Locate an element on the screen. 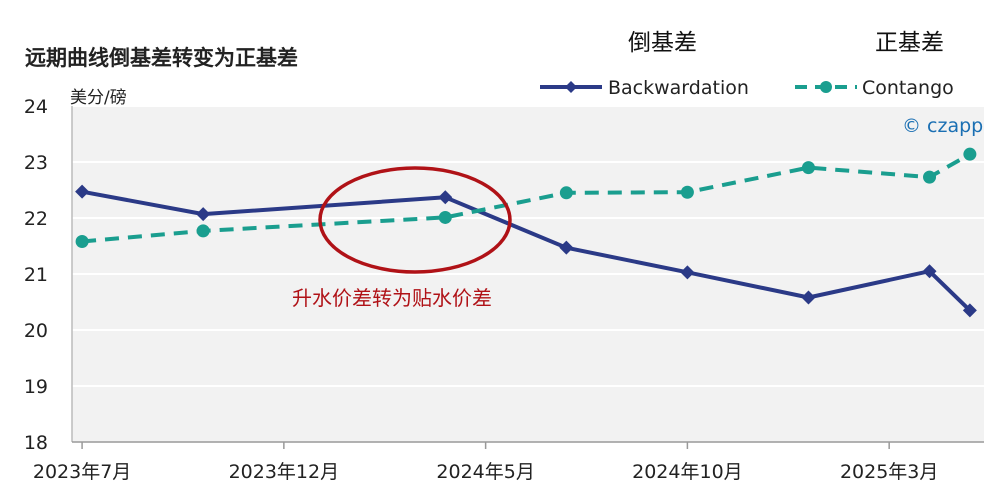 This screenshot has width=1003, height=500. y-axis-label: 美分/磅 is located at coordinates (98, 98).